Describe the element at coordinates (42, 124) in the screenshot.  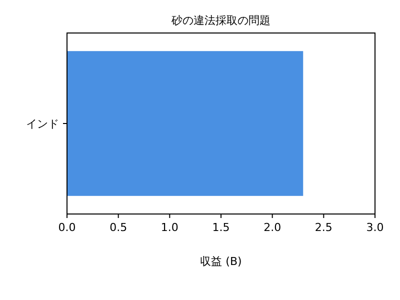
I see `y-tick-label: インド` at that location.